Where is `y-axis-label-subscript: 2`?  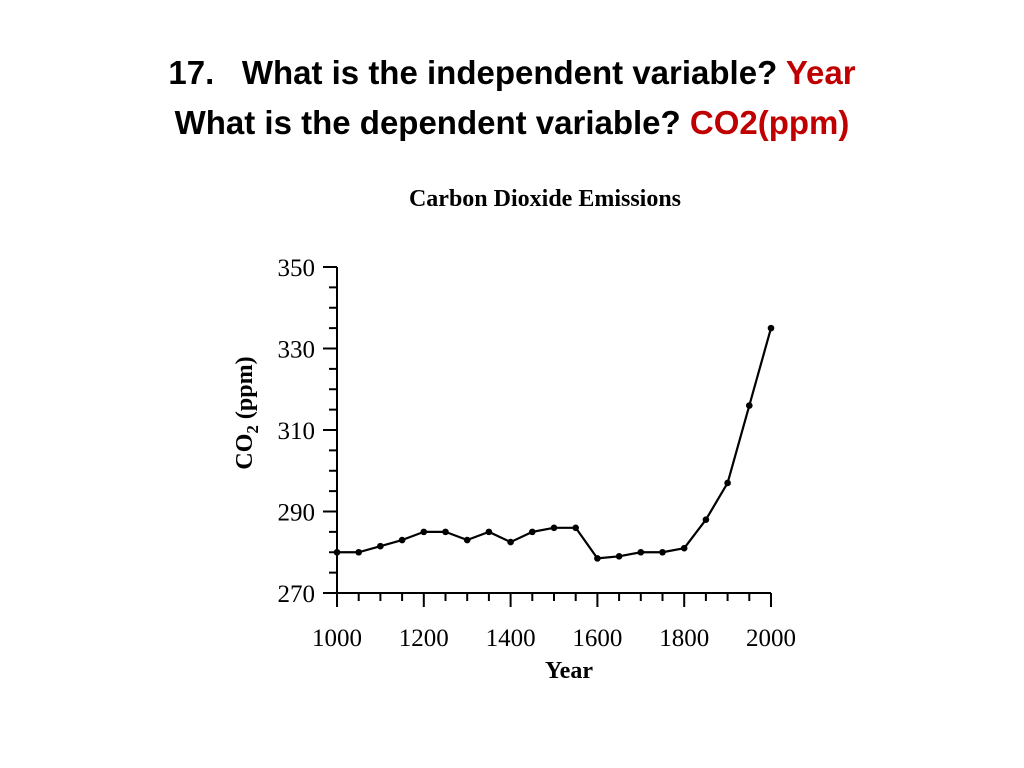
y-axis-label-subscript: 2 is located at coordinates (252, 429).